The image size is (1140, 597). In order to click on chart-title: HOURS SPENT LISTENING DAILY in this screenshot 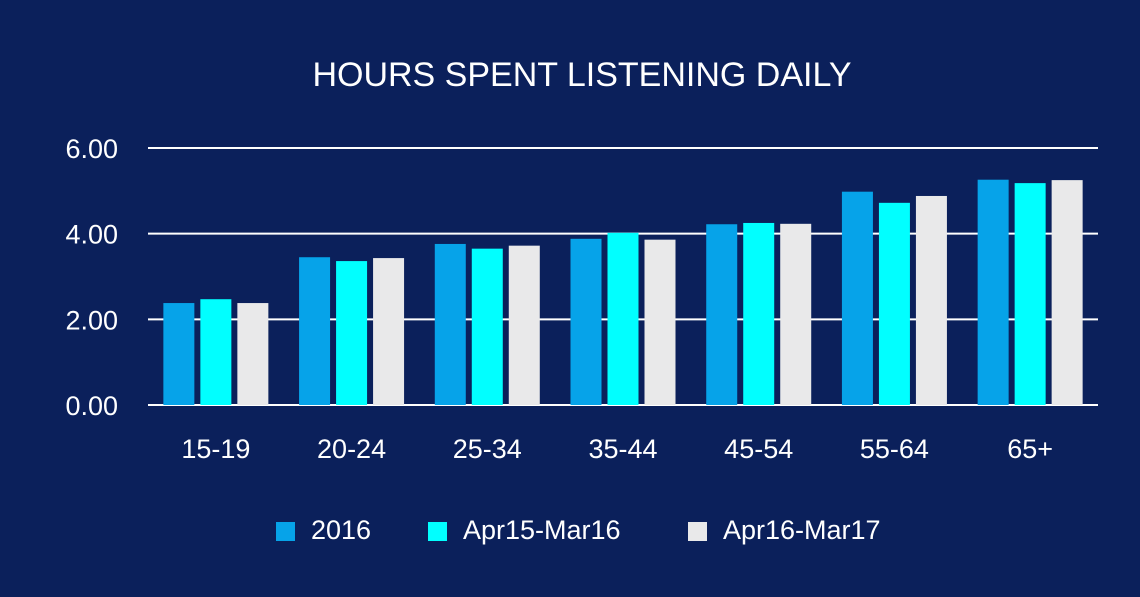, I will do `click(581, 75)`.